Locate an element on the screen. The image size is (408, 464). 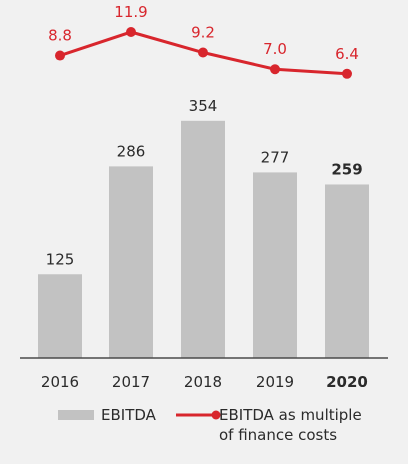
multiple-point-2016 is located at coordinates (60, 55).